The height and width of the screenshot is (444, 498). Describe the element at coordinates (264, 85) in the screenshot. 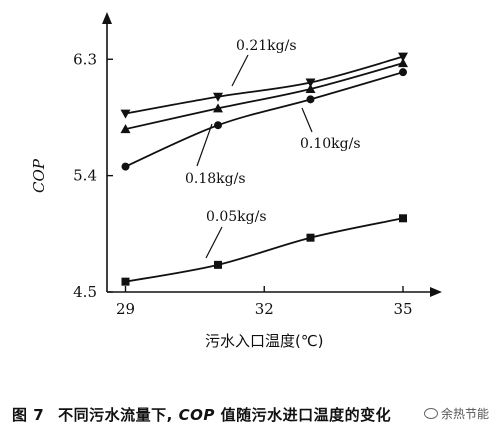

I see `series-line-0-21kg-s` at that location.